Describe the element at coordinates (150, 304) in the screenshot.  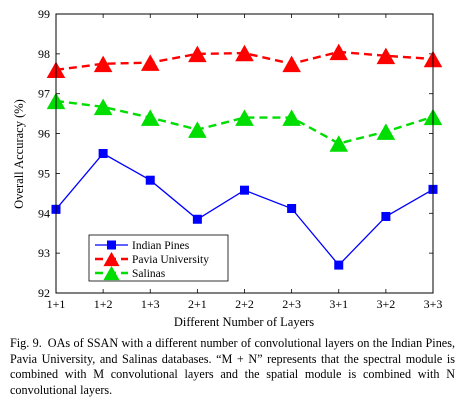
I see `x-tick-label: 1+3` at that location.